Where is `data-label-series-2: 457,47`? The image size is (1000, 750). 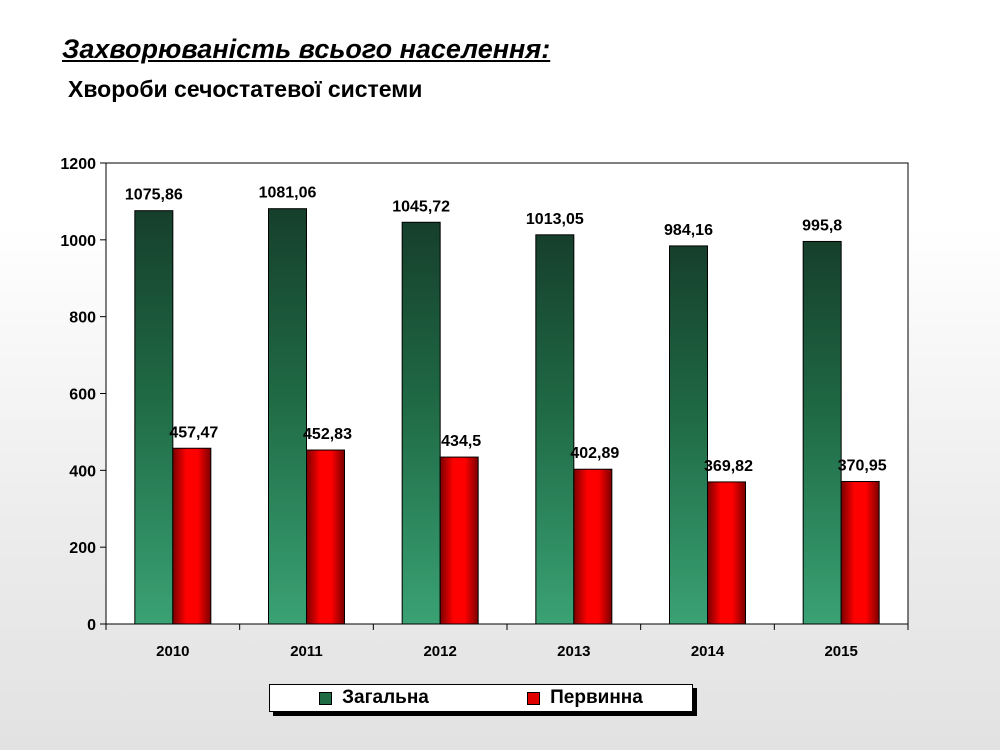 data-label-series-2: 457,47 is located at coordinates (193, 432).